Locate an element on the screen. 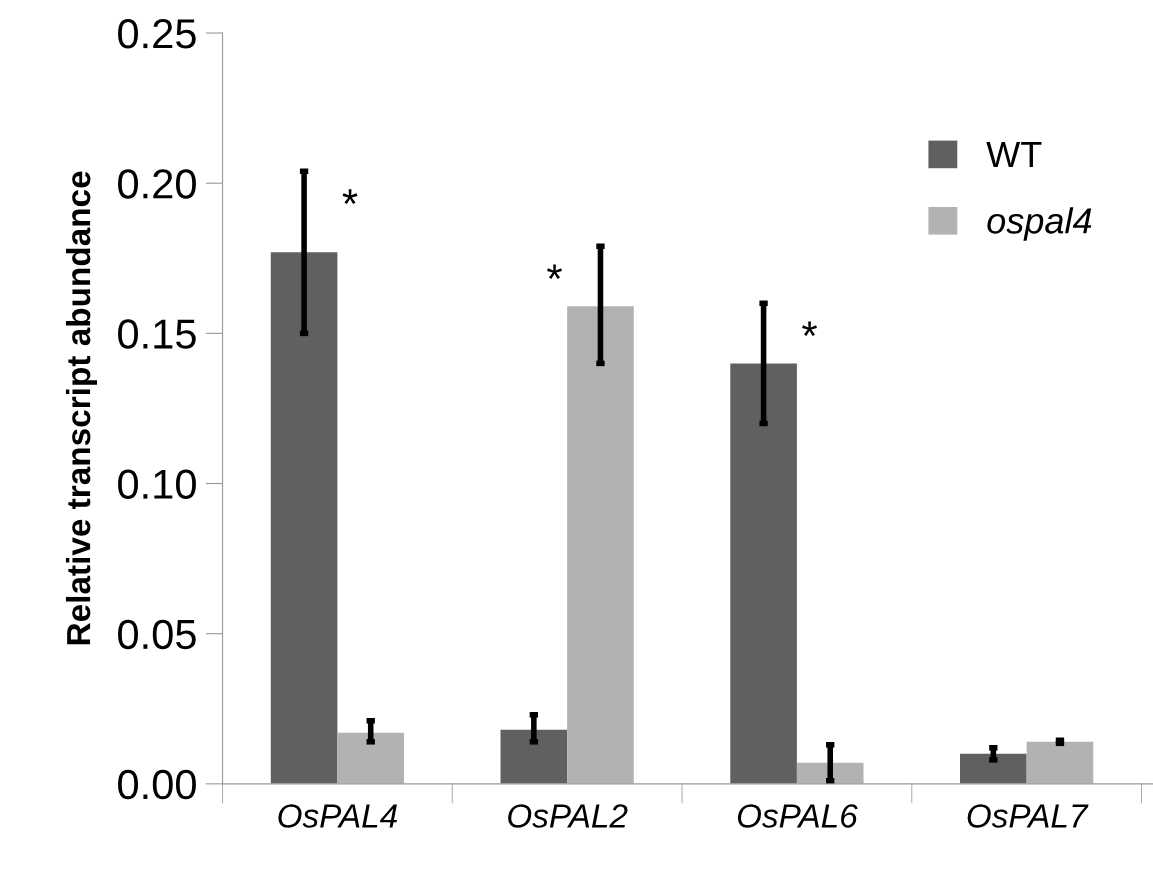  y-tick-label: 0.05 is located at coordinates (157, 634).